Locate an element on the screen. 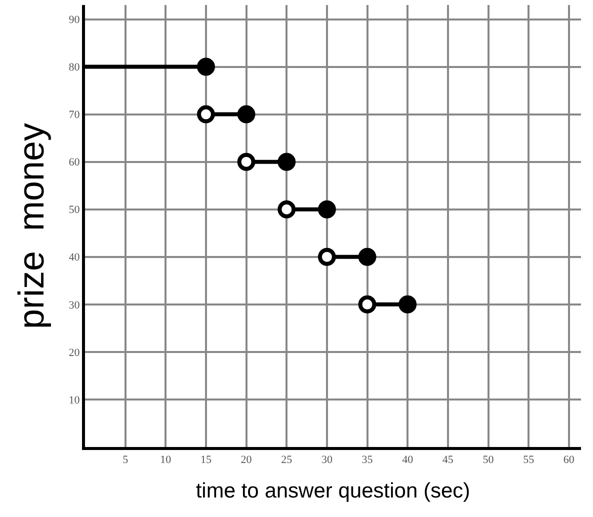 Image resolution: width=593 pixels, height=517 pixels. y-tick-label: 60 is located at coordinates (74, 162).